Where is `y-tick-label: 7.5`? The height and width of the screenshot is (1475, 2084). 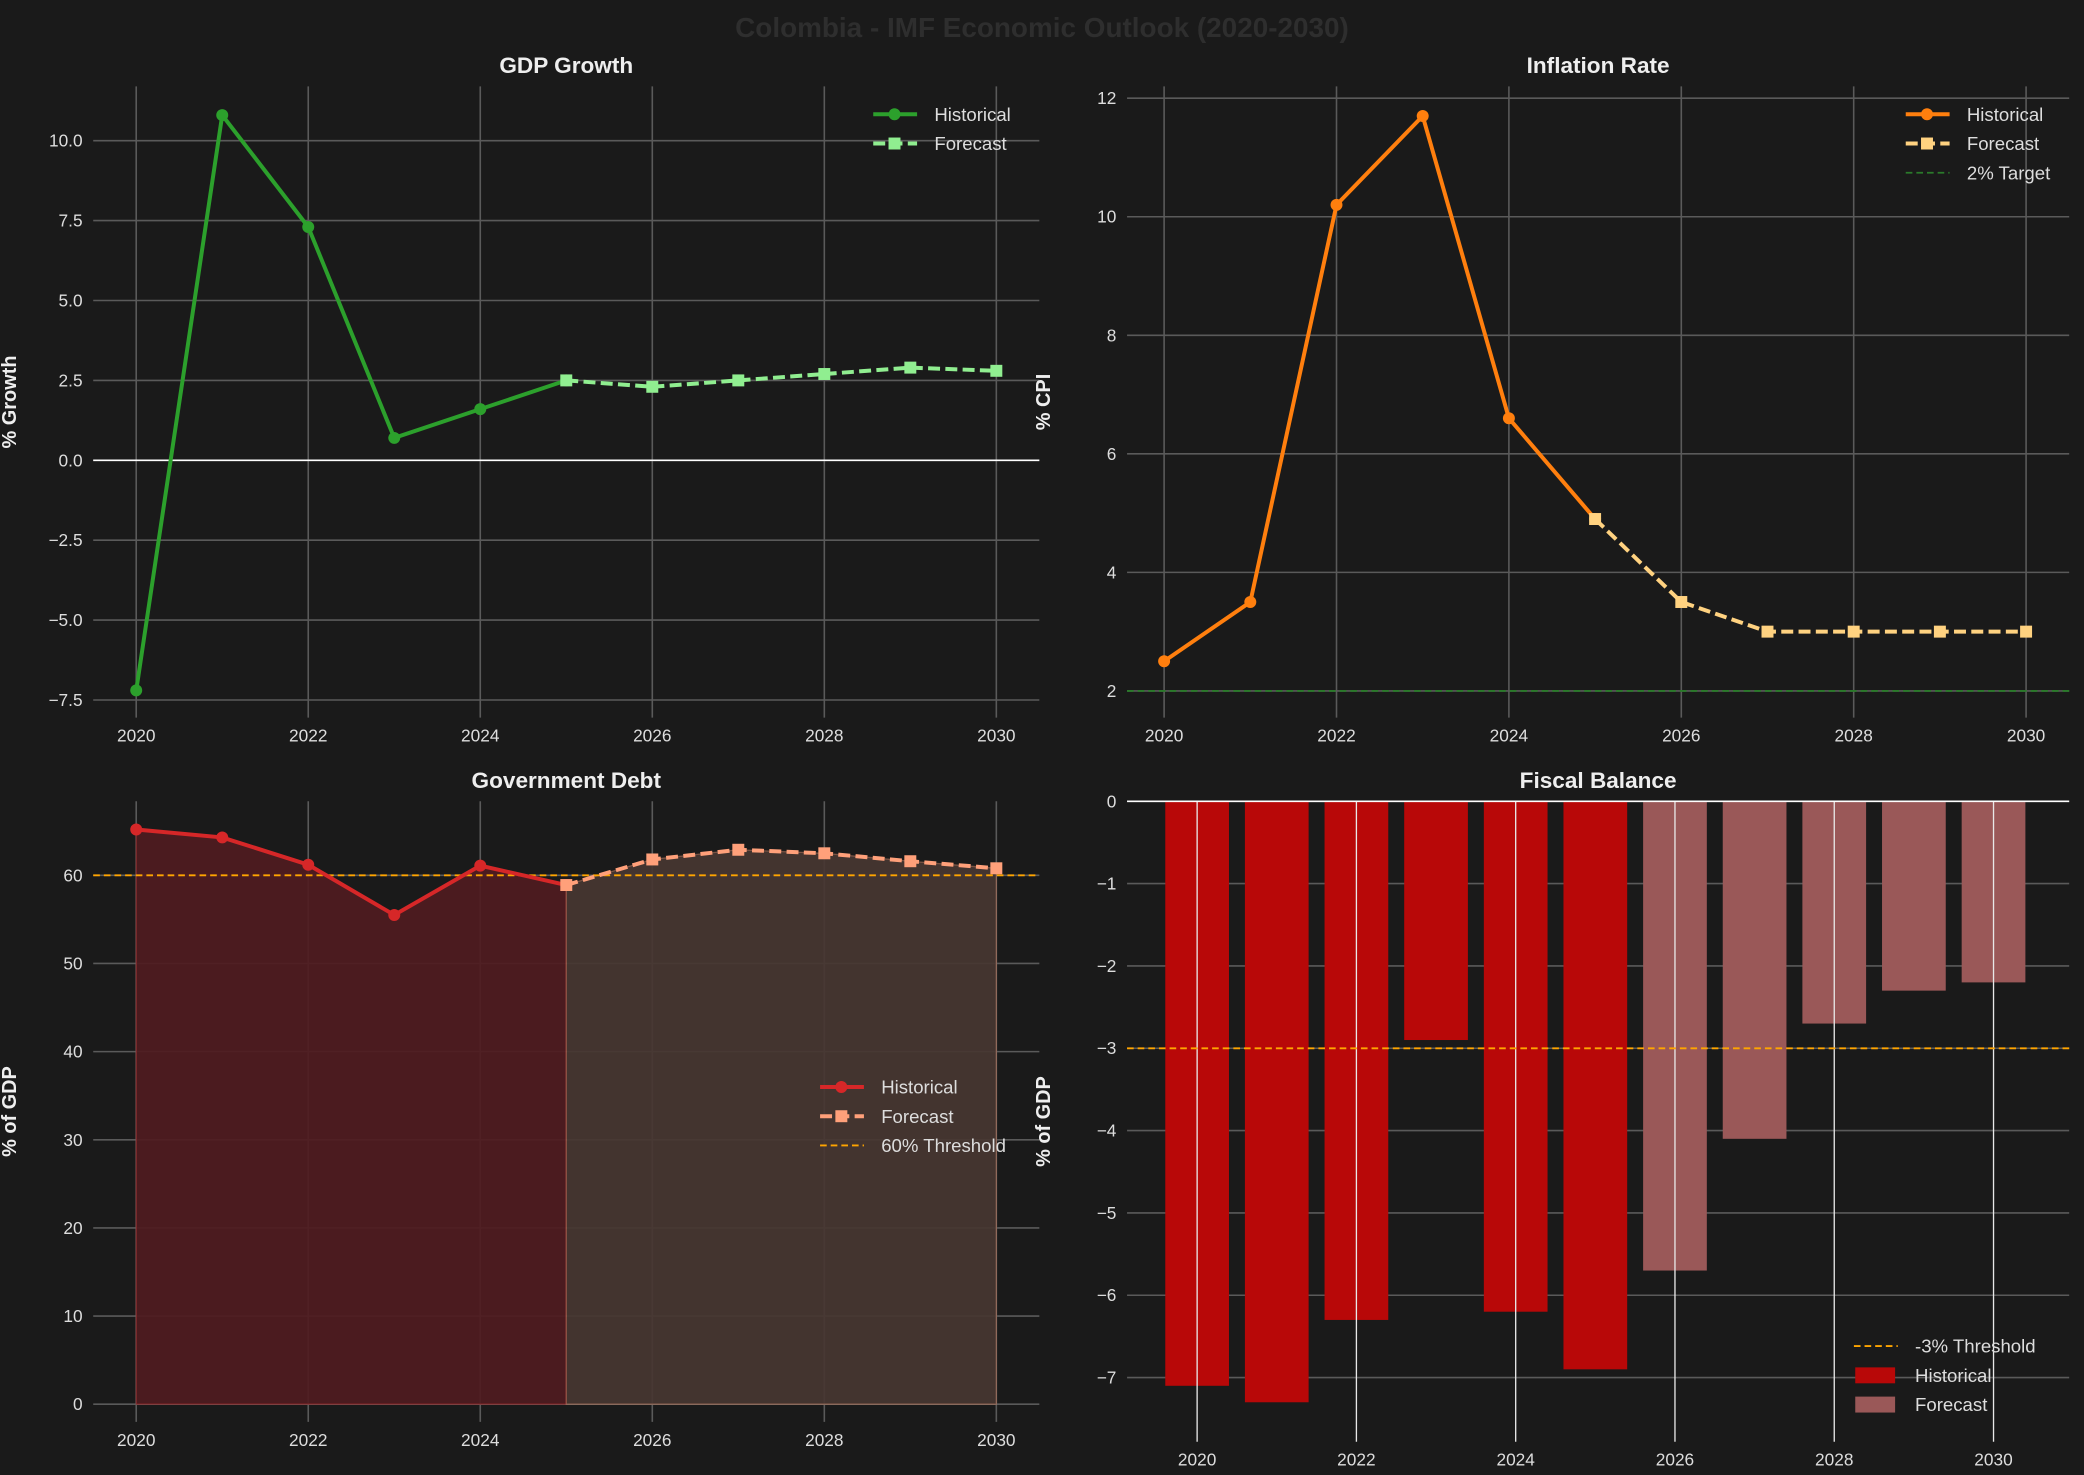 y-tick-label: 7.5 is located at coordinates (71, 221).